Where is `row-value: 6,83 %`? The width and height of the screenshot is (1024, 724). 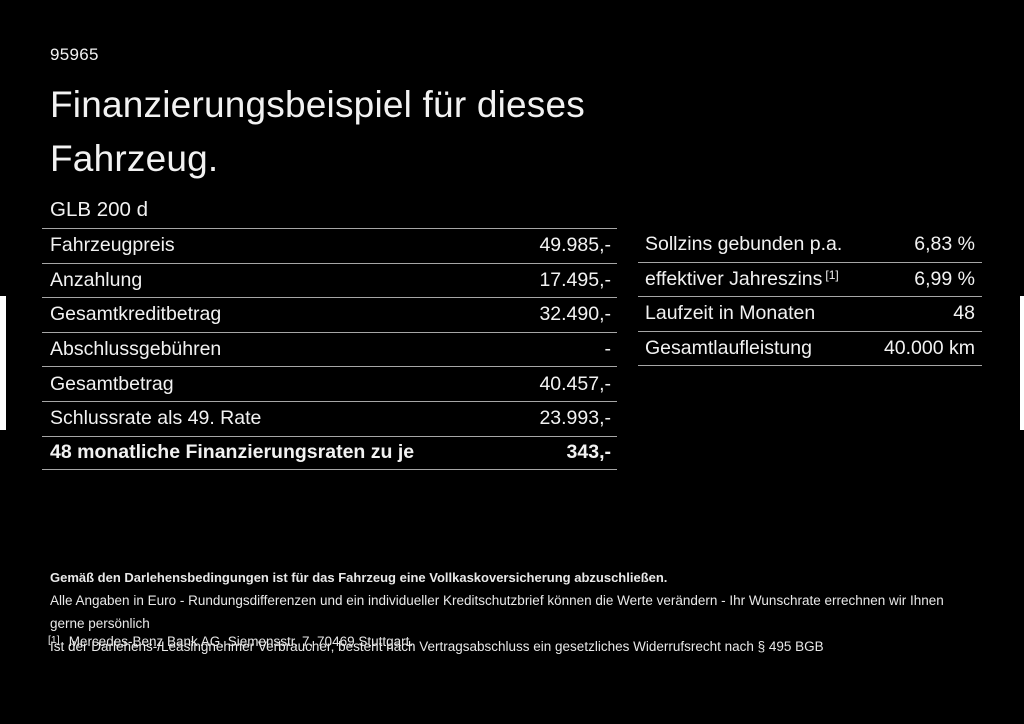 row-value: 6,83 % is located at coordinates (944, 244).